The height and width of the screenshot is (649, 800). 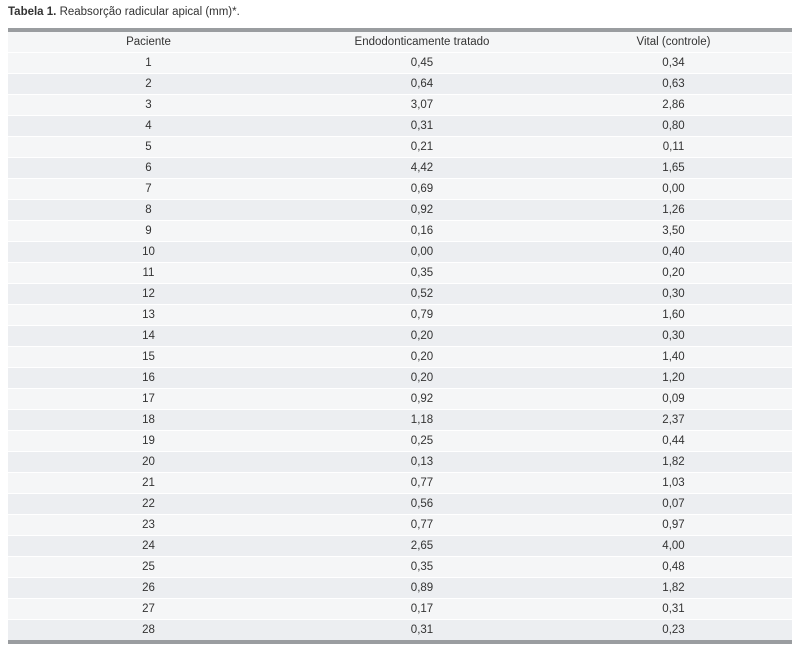 What do you see at coordinates (673, 631) in the screenshot?
I see `cell-vital: 0,23` at bounding box center [673, 631].